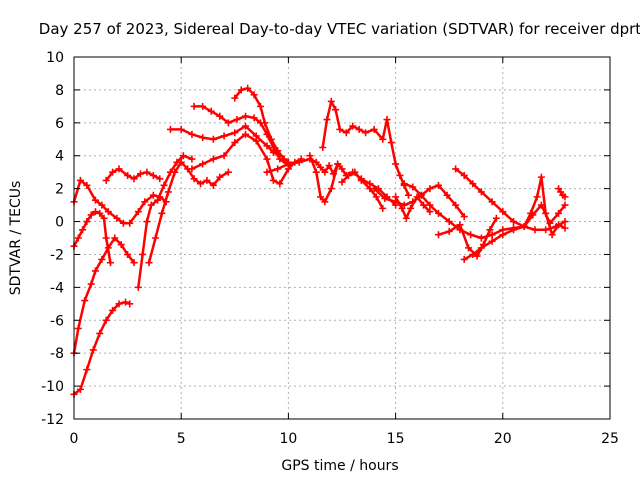 Image resolution: width=640 pixels, height=480 pixels. What do you see at coordinates (59, 124) in the screenshot?
I see `y-tick-label: 6` at bounding box center [59, 124].